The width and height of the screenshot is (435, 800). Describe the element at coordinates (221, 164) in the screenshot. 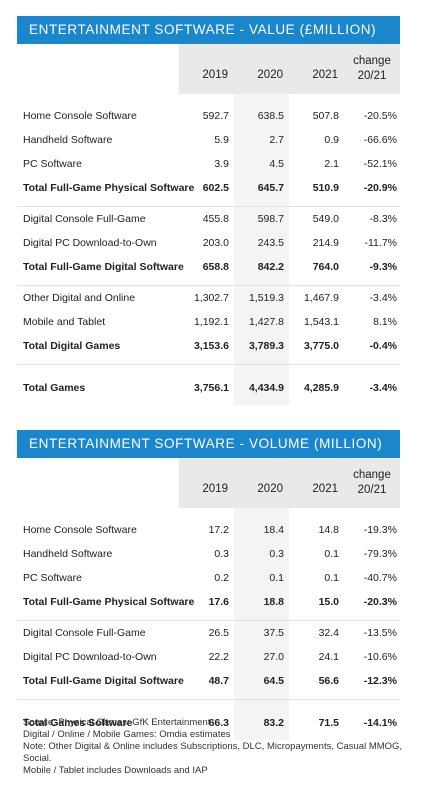

I see `cell-2019: 3.9` at that location.